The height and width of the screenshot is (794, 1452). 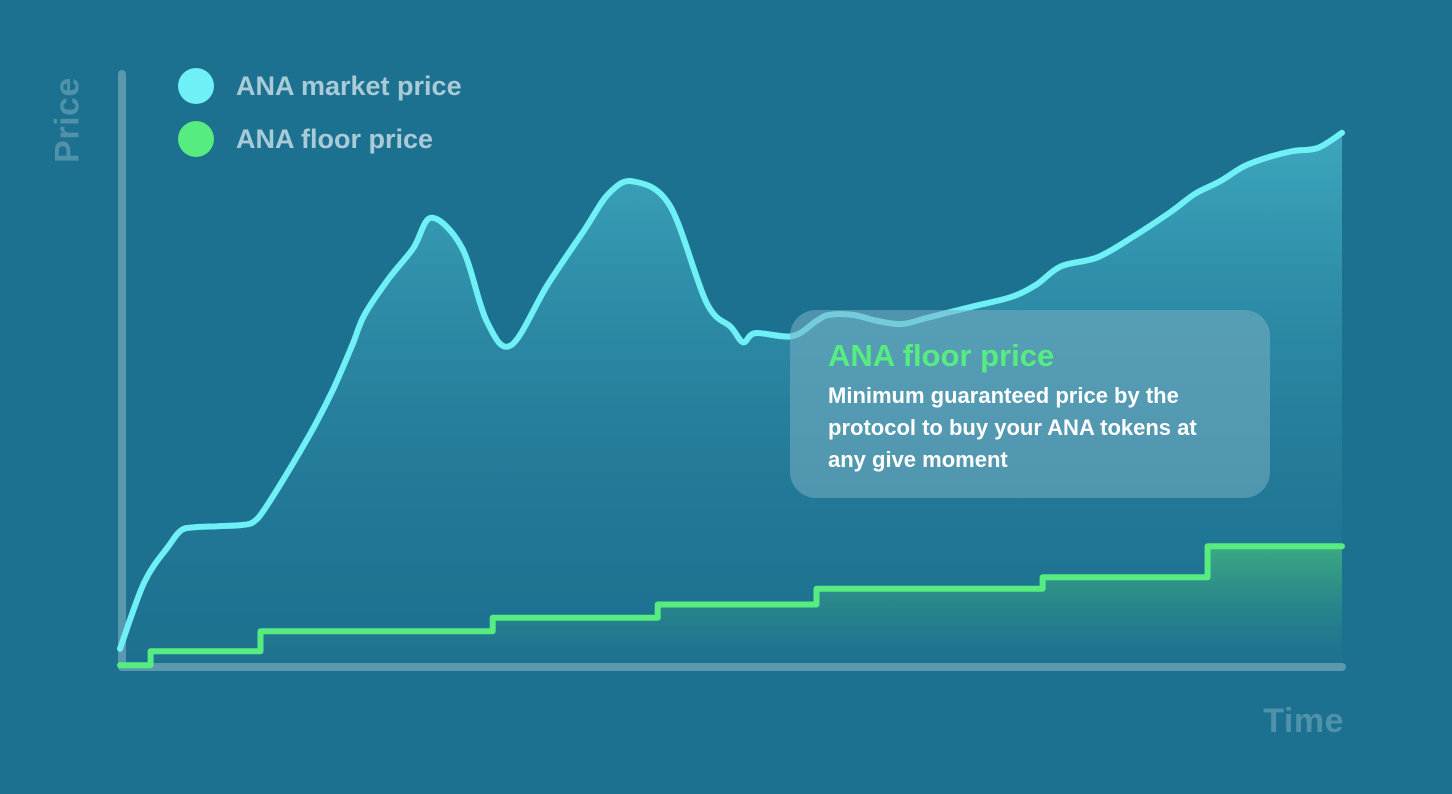 I want to click on legend-item-market-price: ANA market price, so click(x=320, y=86).